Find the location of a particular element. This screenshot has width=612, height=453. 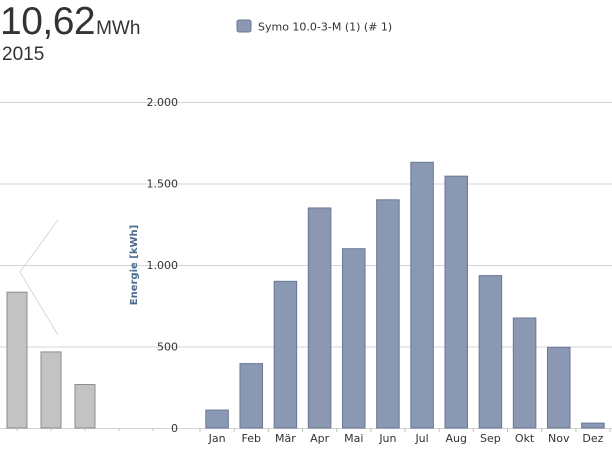

total-energy-value: 10,62 is located at coordinates (48, 21).